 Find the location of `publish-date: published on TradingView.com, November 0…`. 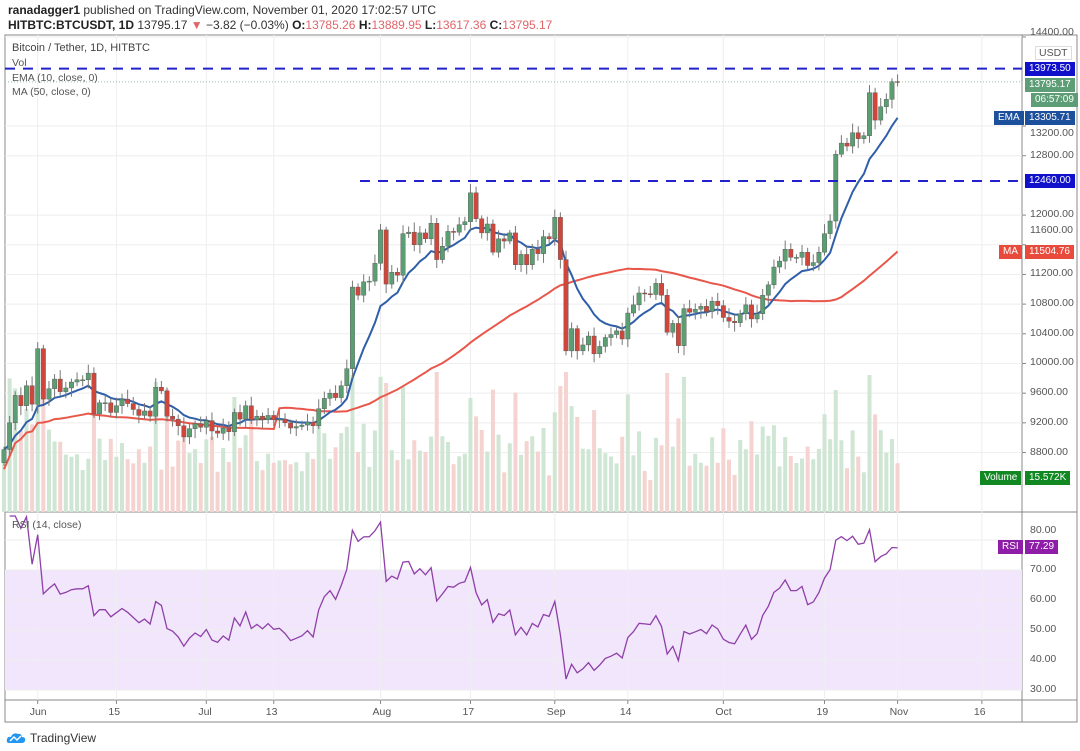

publish-date: published on TradingView.com, November 0… is located at coordinates (260, 10).